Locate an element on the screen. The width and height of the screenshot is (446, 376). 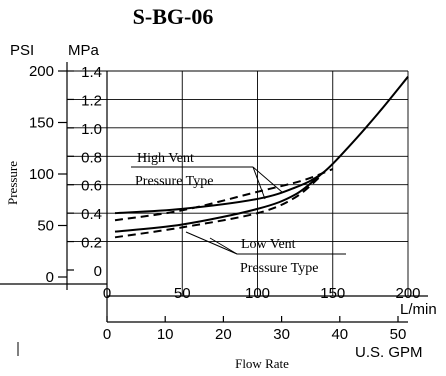
psi-tick-label: 200 is located at coordinates (41, 71).